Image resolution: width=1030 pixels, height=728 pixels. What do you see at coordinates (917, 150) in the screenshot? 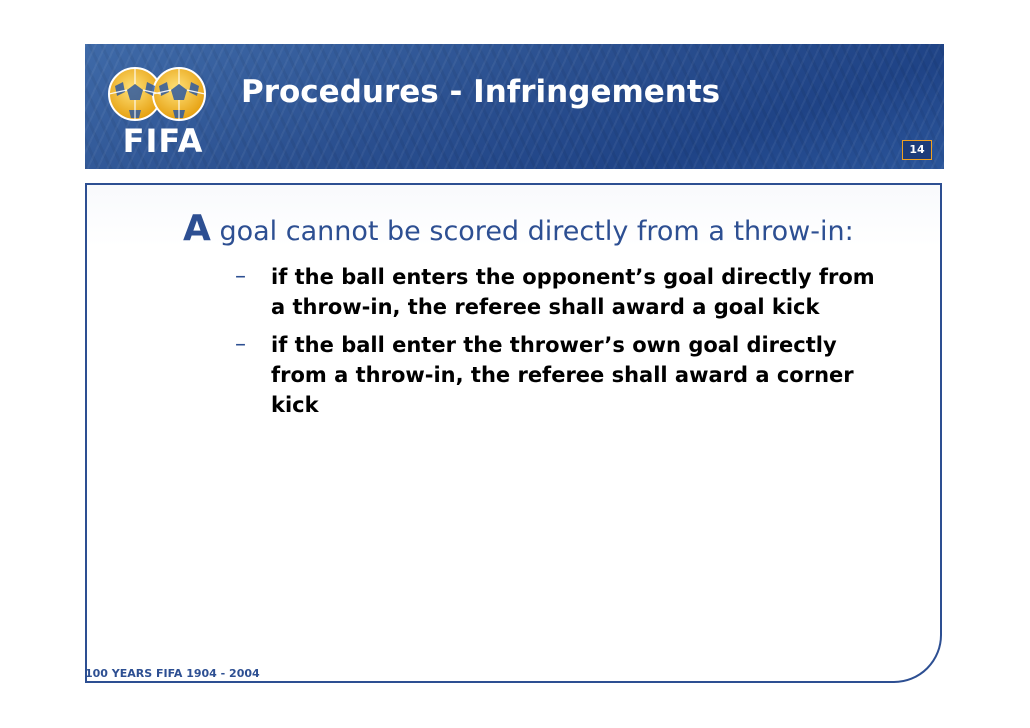
I see `page-number-badge: 14` at bounding box center [917, 150].